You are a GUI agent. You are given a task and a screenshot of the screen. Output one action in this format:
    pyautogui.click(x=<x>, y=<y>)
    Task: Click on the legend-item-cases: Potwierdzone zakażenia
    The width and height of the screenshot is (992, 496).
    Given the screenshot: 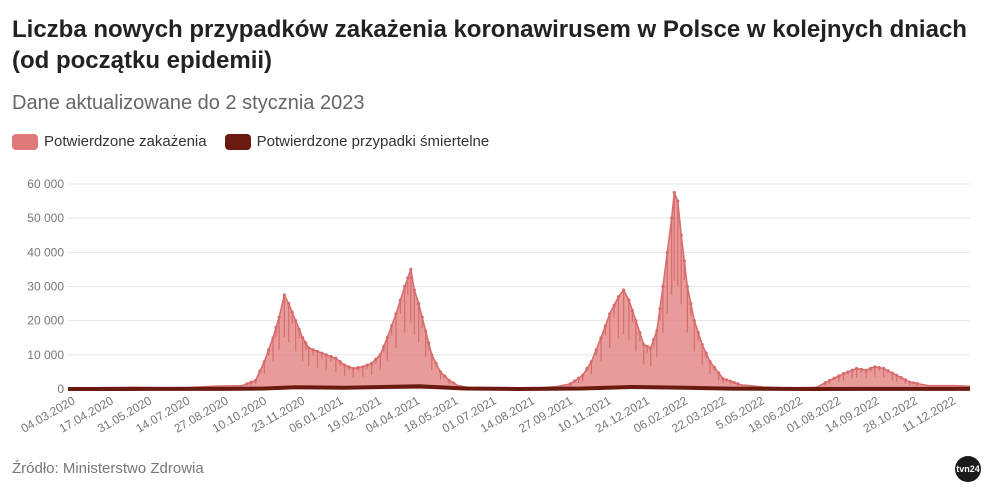 What is the action you would take?
    pyautogui.click(x=109, y=141)
    